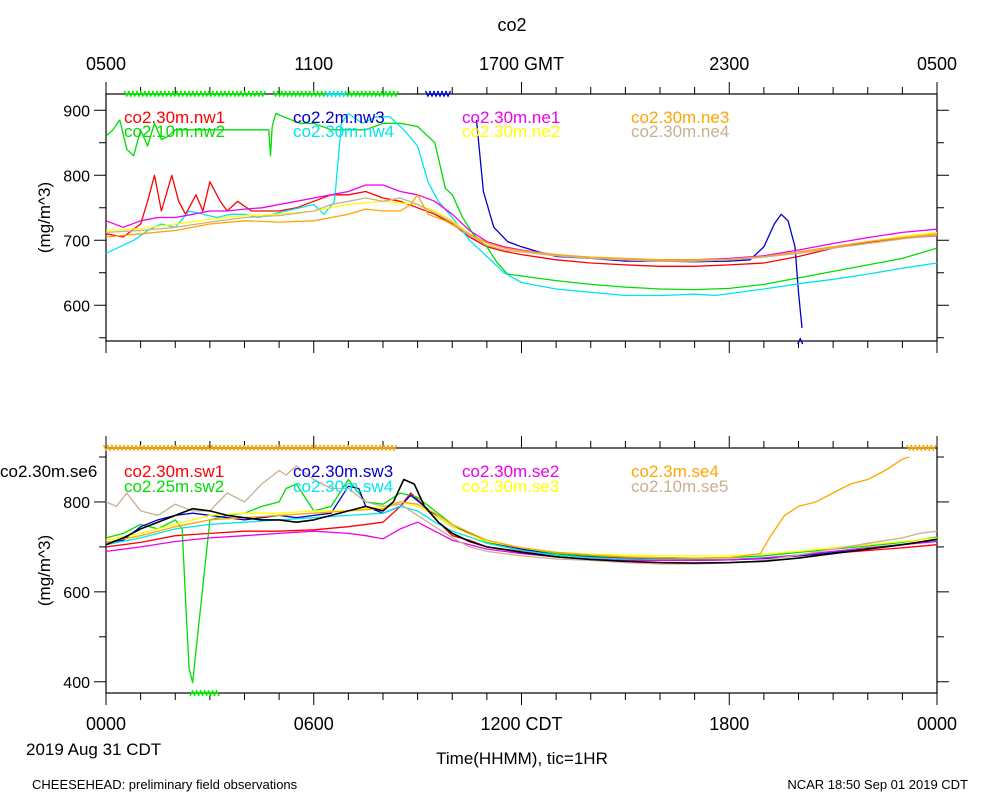 This screenshot has width=1000, height=800. What do you see at coordinates (314, 724) in the screenshot?
I see `bottom-axis-tick-label: 0600` at bounding box center [314, 724].